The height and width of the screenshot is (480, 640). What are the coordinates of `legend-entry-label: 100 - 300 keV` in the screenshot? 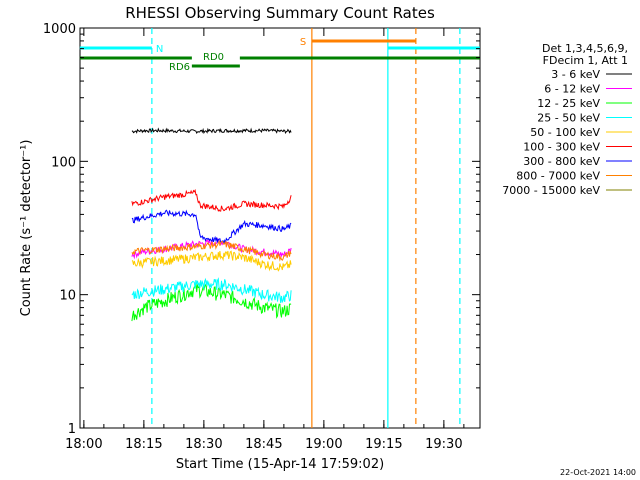 It's located at (561, 147).